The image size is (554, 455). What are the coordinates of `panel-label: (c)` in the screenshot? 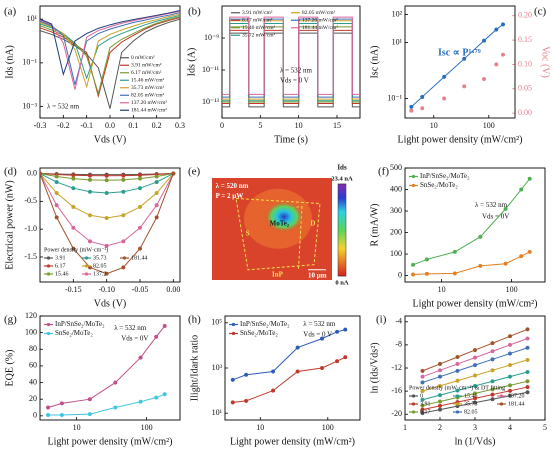 It's located at (540, 12).